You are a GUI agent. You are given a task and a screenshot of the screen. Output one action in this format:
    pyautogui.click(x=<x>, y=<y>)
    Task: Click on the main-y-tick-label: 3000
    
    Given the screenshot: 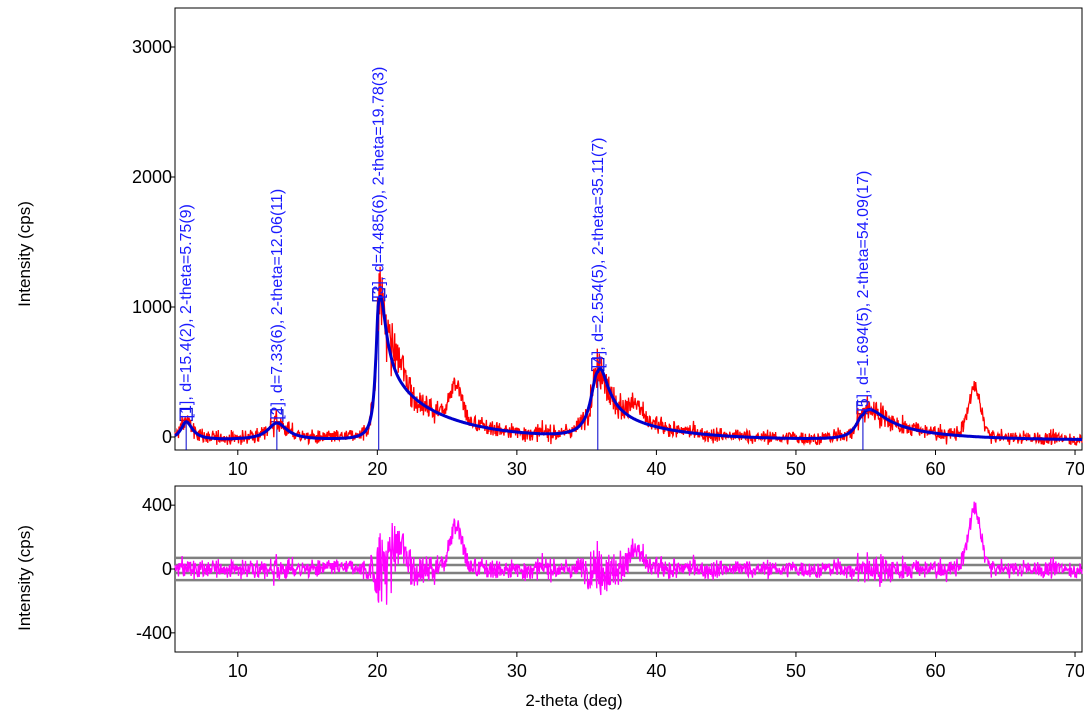 What is the action you would take?
    pyautogui.click(x=152, y=47)
    